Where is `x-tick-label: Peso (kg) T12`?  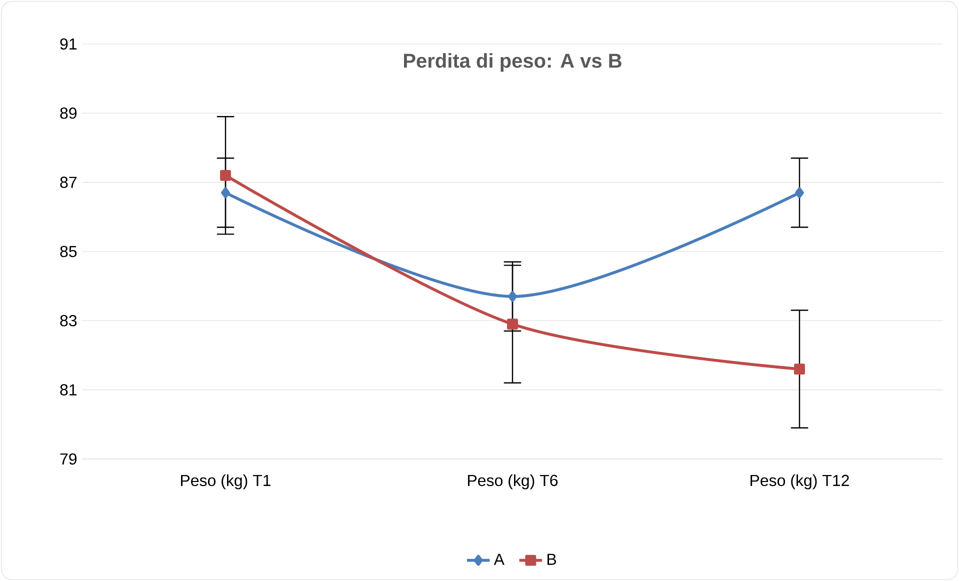 x-tick-label: Peso (kg) T12 is located at coordinates (799, 482).